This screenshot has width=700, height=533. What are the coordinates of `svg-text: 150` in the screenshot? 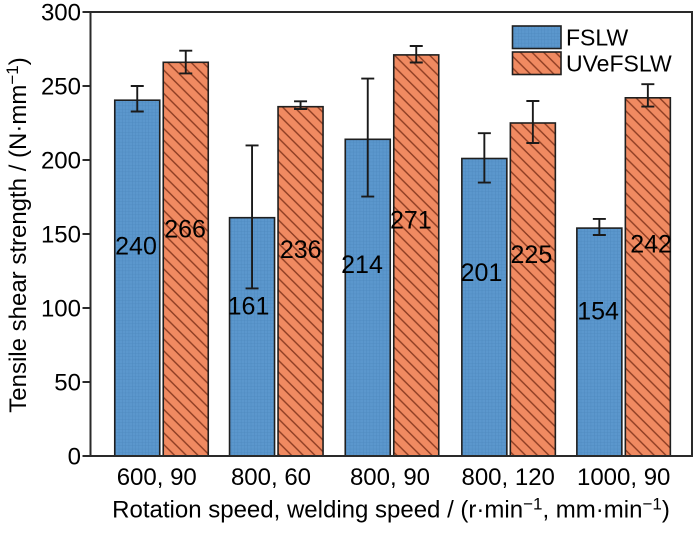 It's located at (61, 235).